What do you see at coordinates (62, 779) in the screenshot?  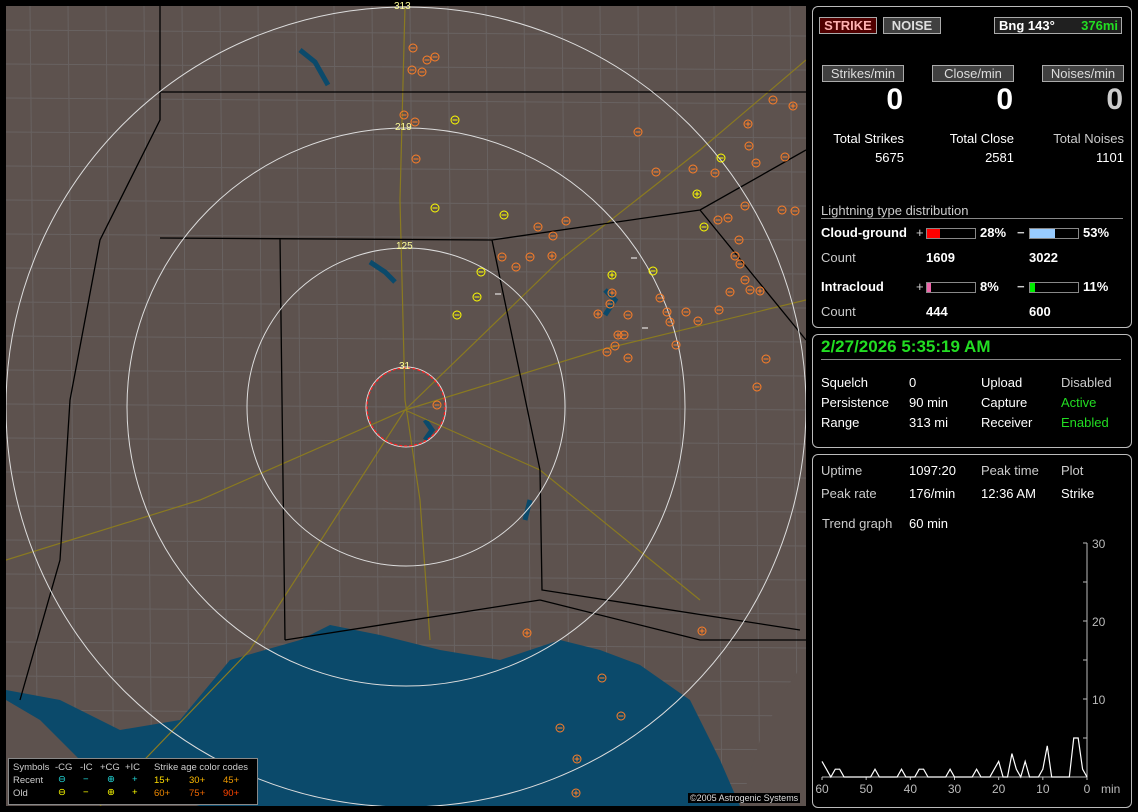 I see `recent-neg-cg-icon: ⊖` at bounding box center [62, 779].